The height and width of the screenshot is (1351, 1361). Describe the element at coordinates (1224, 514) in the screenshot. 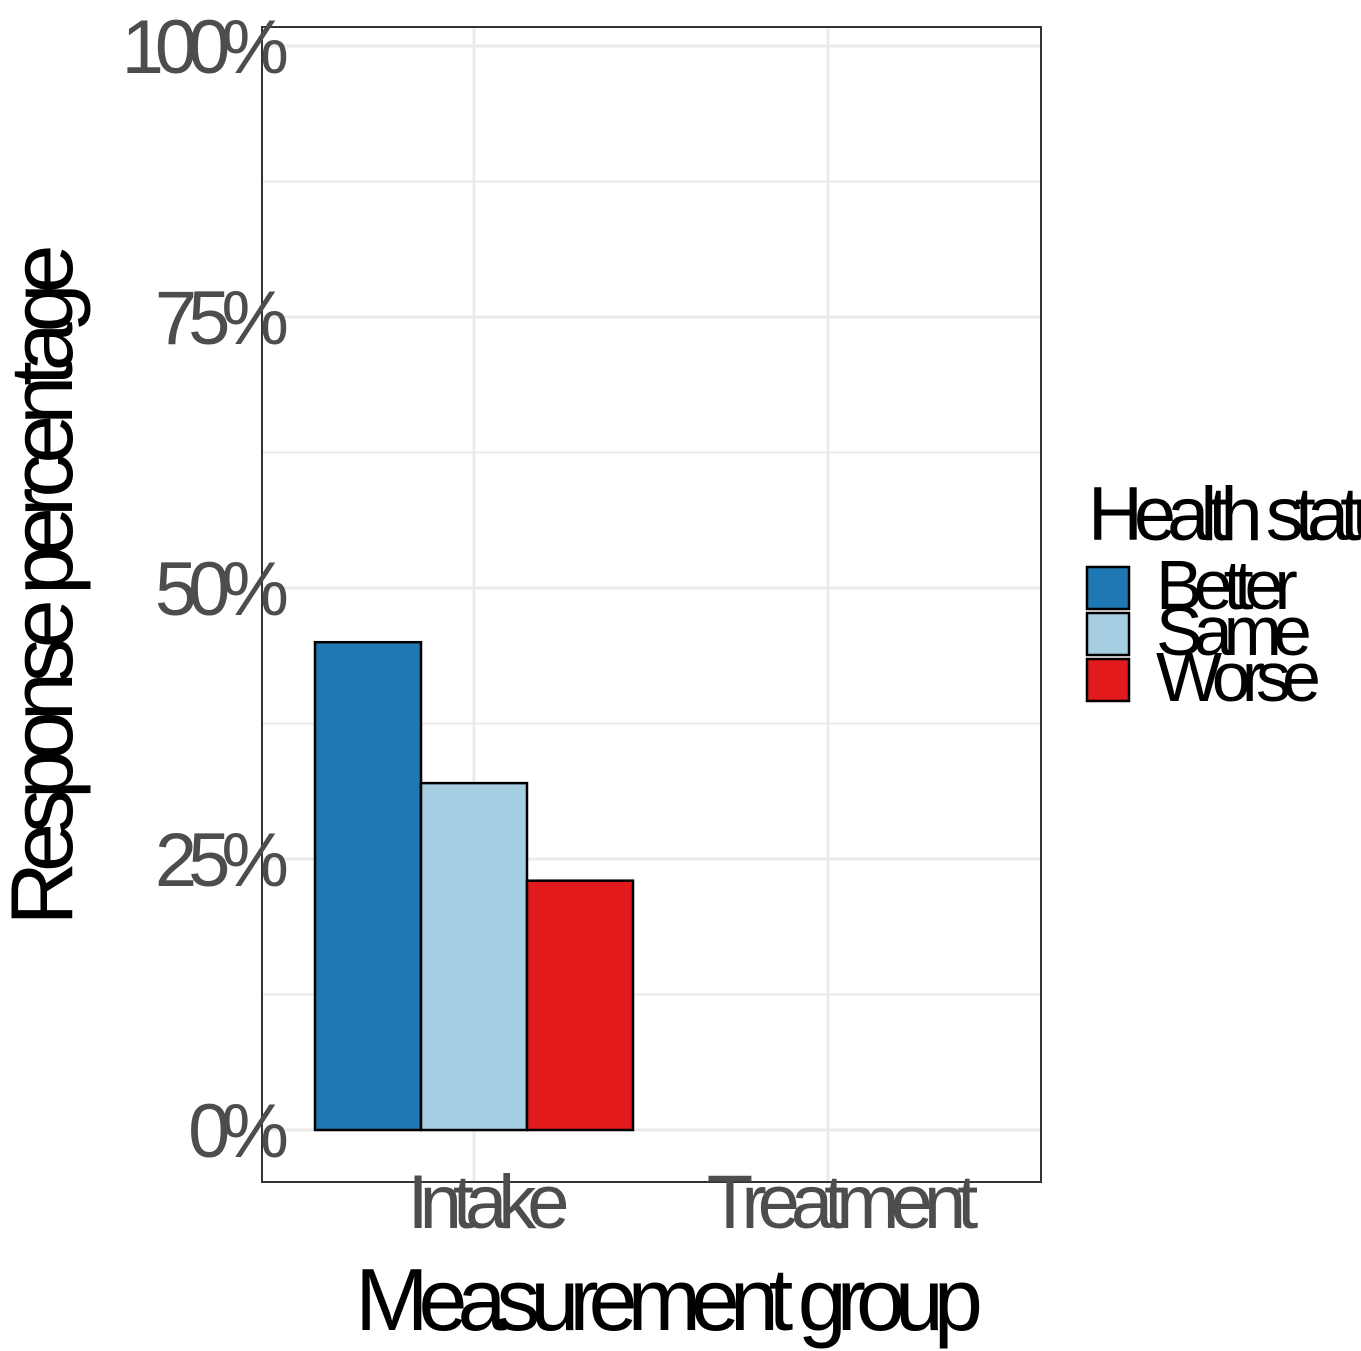

I see `legend-title: Health status` at that location.